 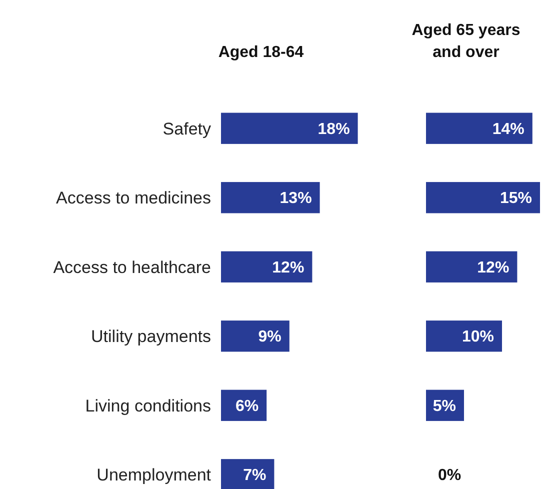 I want to click on y-tick-label: Unemployment, so click(x=154, y=475).